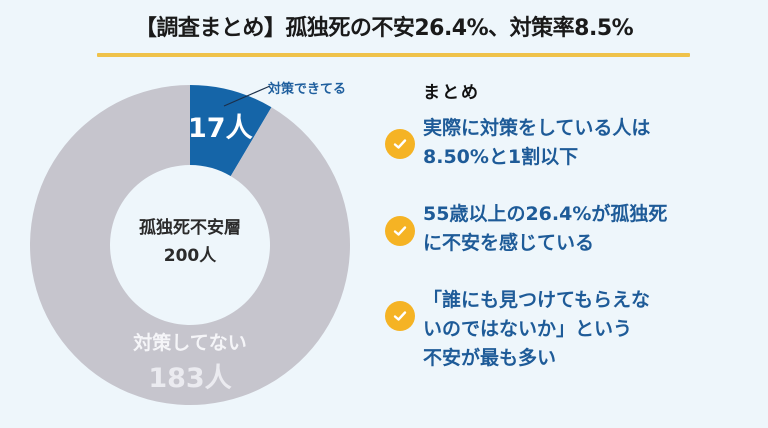 This screenshot has height=428, width=768. What do you see at coordinates (190, 343) in the screenshot?
I see `segment-label-no-countermeasure: 対策してない` at bounding box center [190, 343].